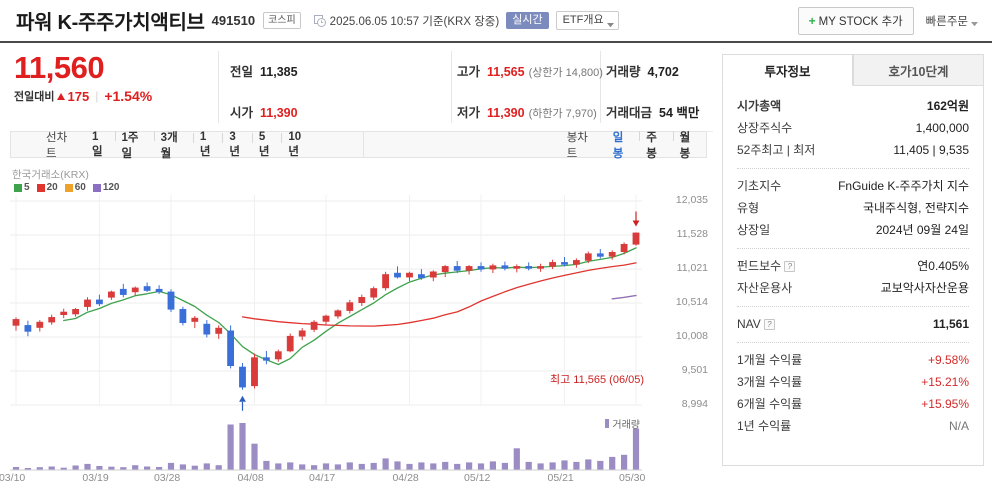  Describe the element at coordinates (207, 145) in the screenshot. I see `tab-1y: 1년` at that location.